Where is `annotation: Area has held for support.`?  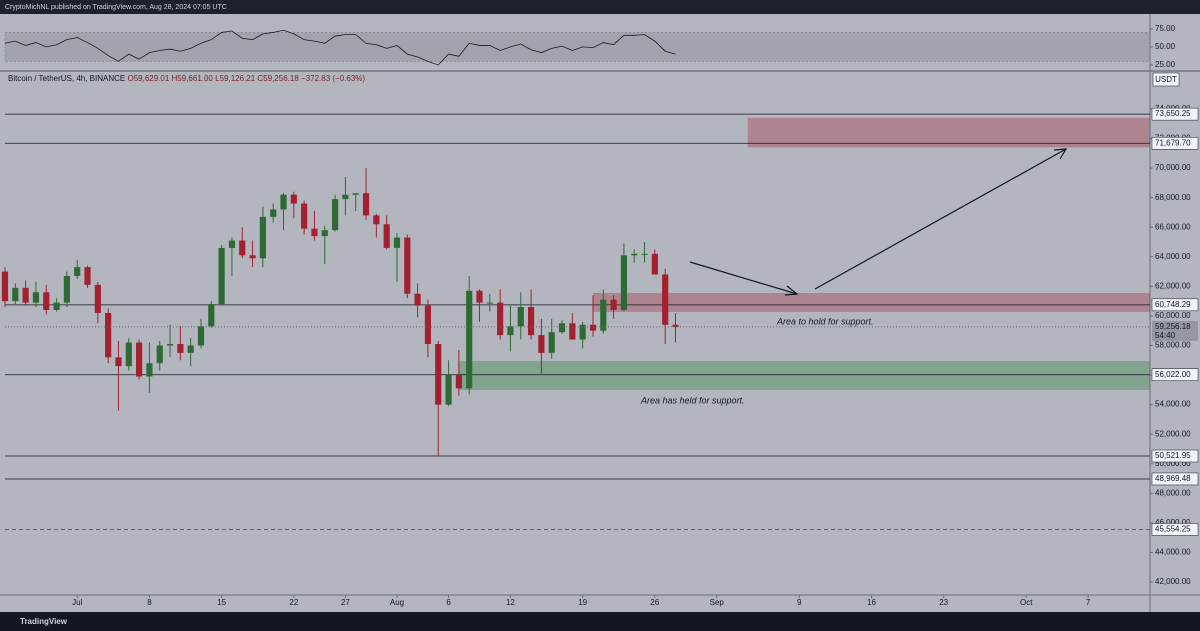
annotation: Area has held for support. is located at coordinates (692, 400).